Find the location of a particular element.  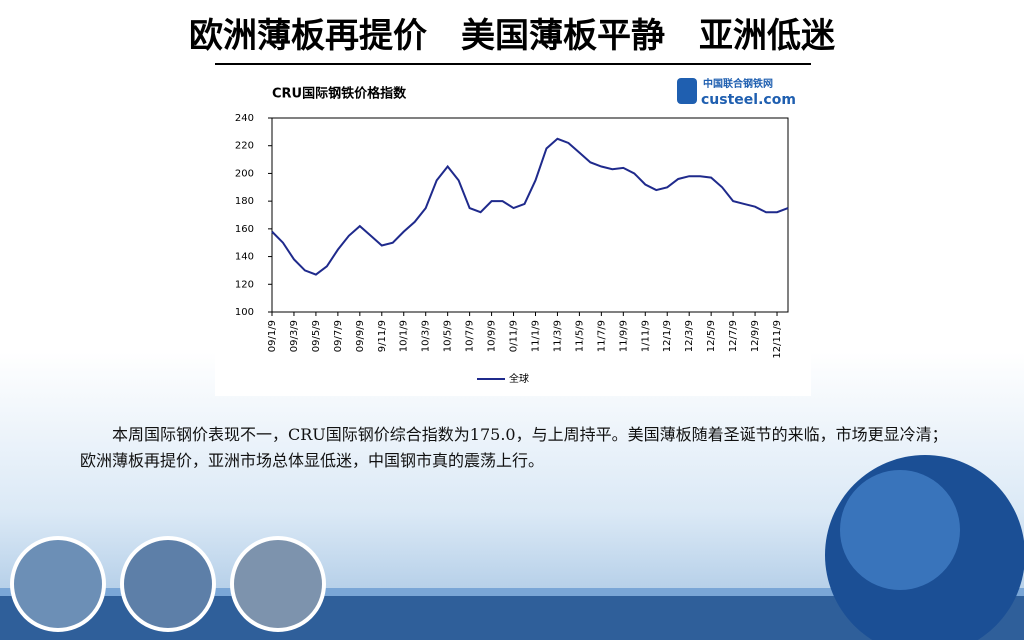

x-tick-label: 10/3/9 is located at coordinates (426, 336).